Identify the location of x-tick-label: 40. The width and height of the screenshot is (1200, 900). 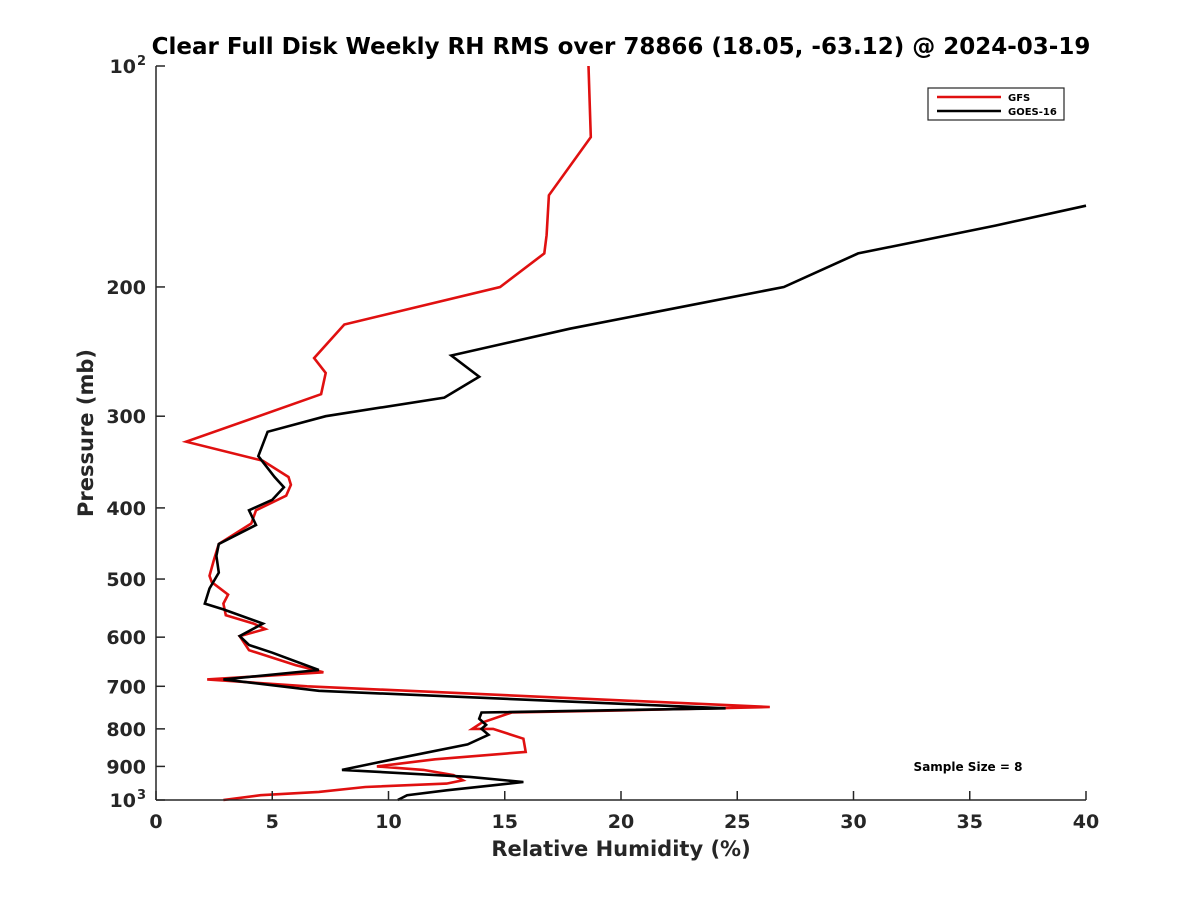
(1086, 822).